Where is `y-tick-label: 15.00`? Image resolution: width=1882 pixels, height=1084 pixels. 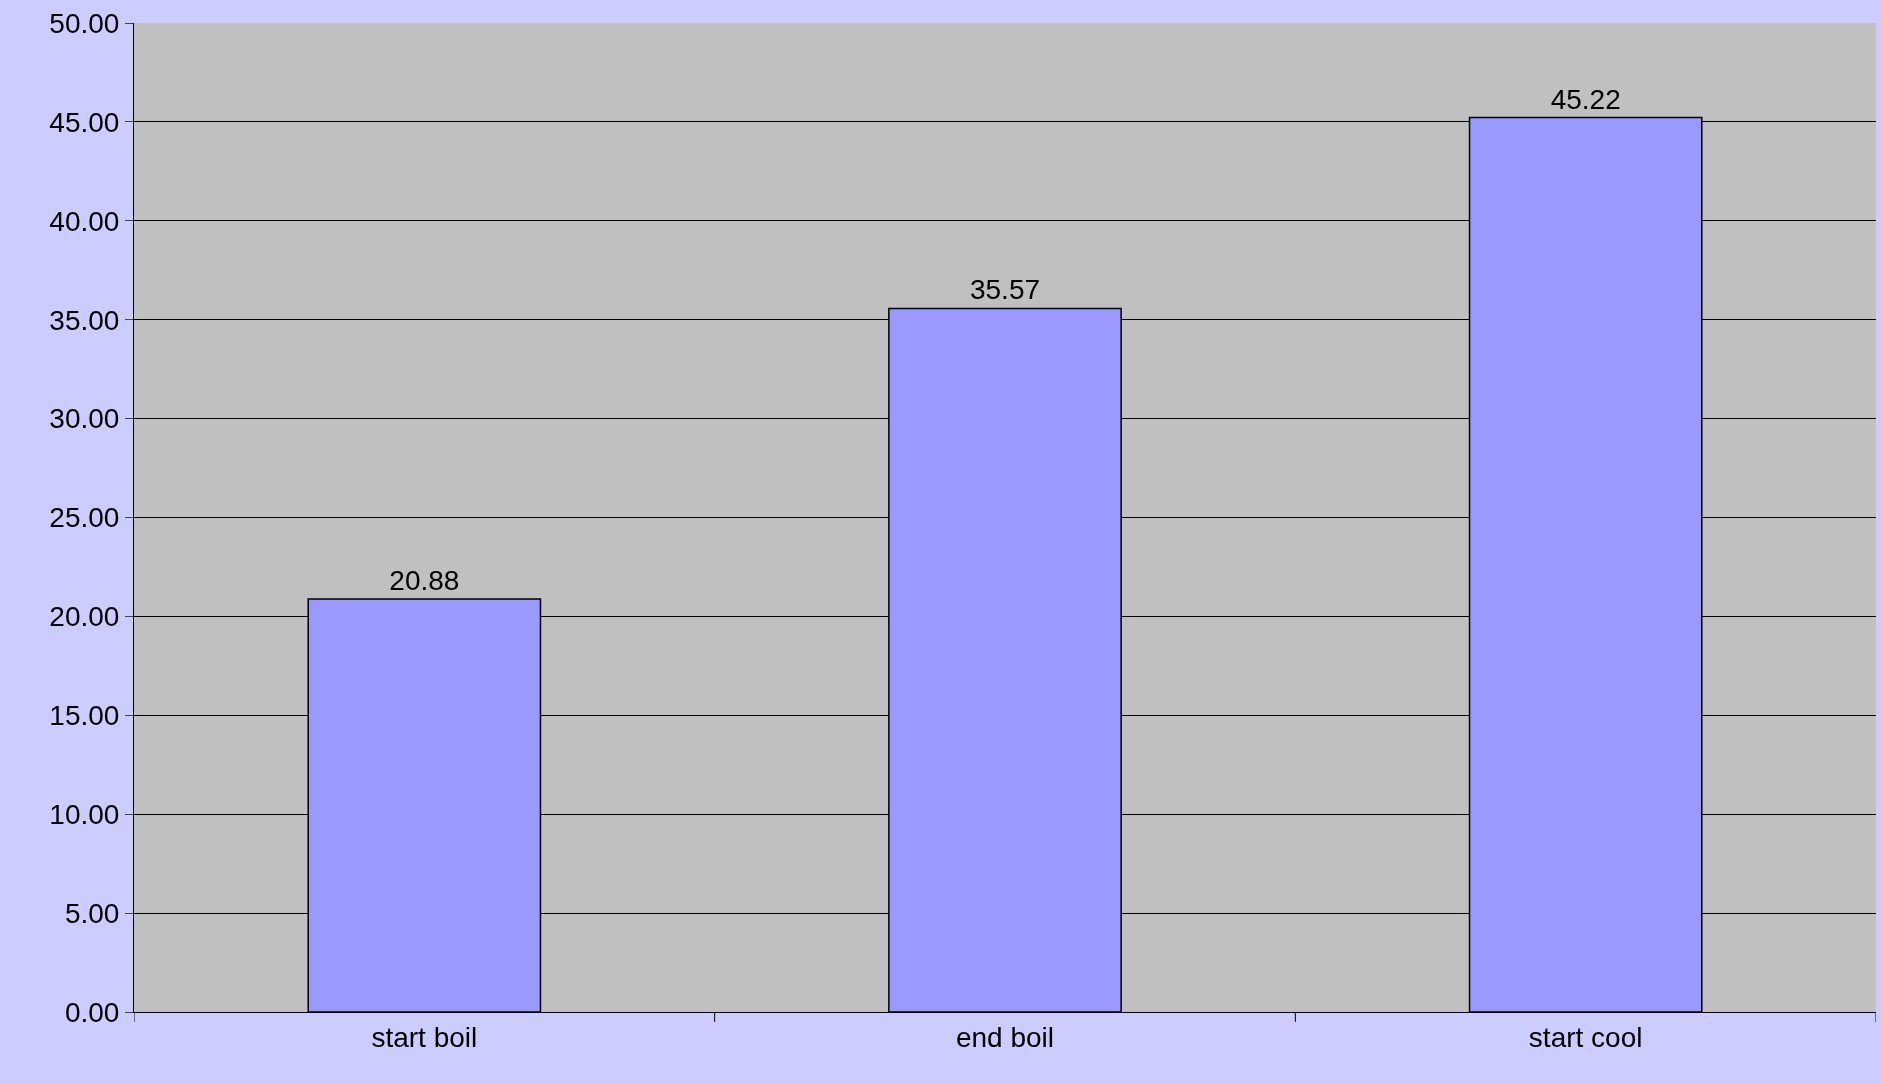 y-tick-label: 15.00 is located at coordinates (84, 716).